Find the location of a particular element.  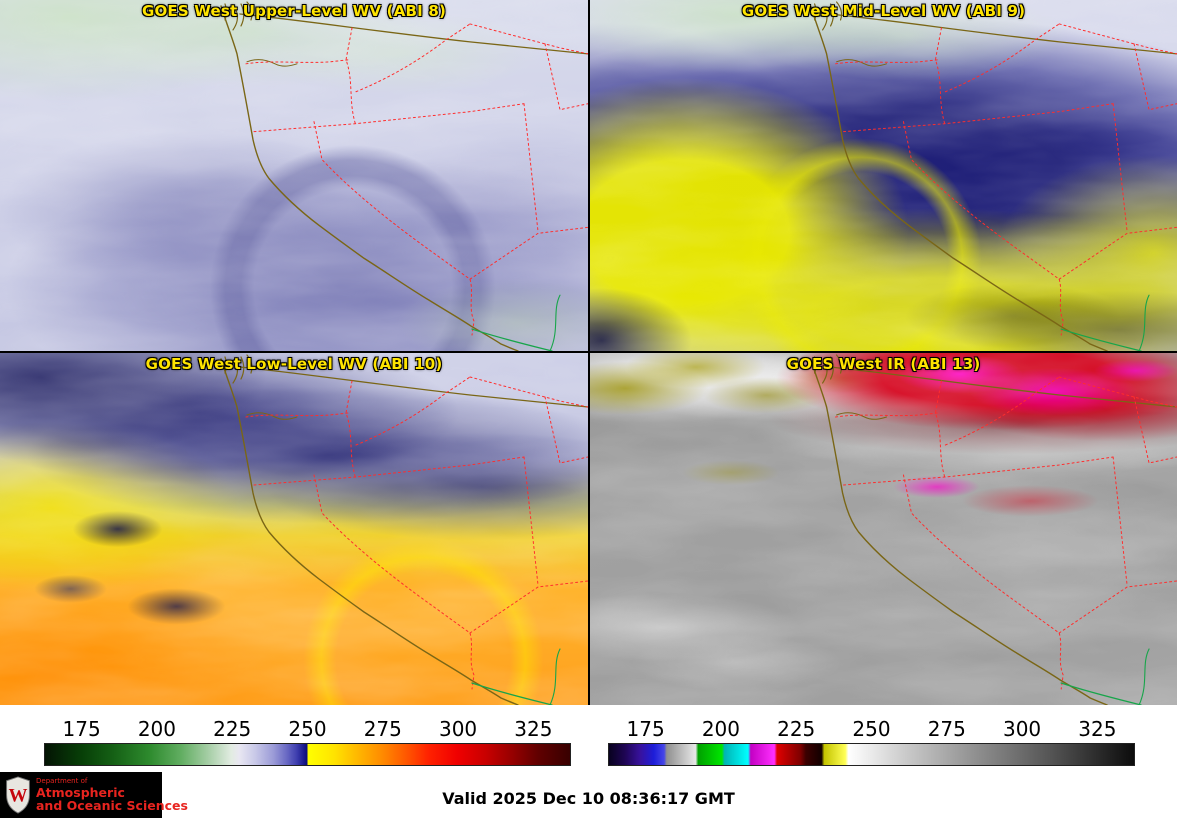

crest-letter: W is located at coordinates (18, 796).